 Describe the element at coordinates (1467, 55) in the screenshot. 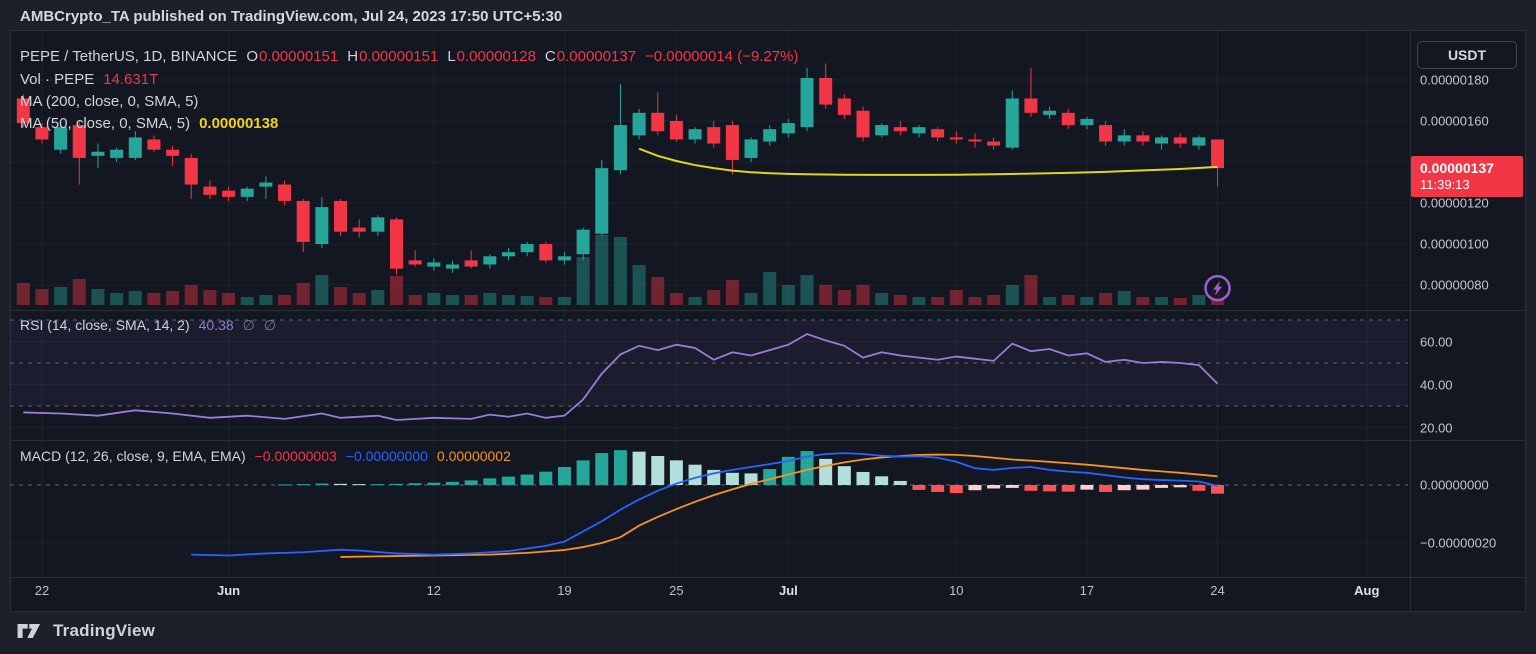

I see `currency-toggle-button: USDT` at that location.